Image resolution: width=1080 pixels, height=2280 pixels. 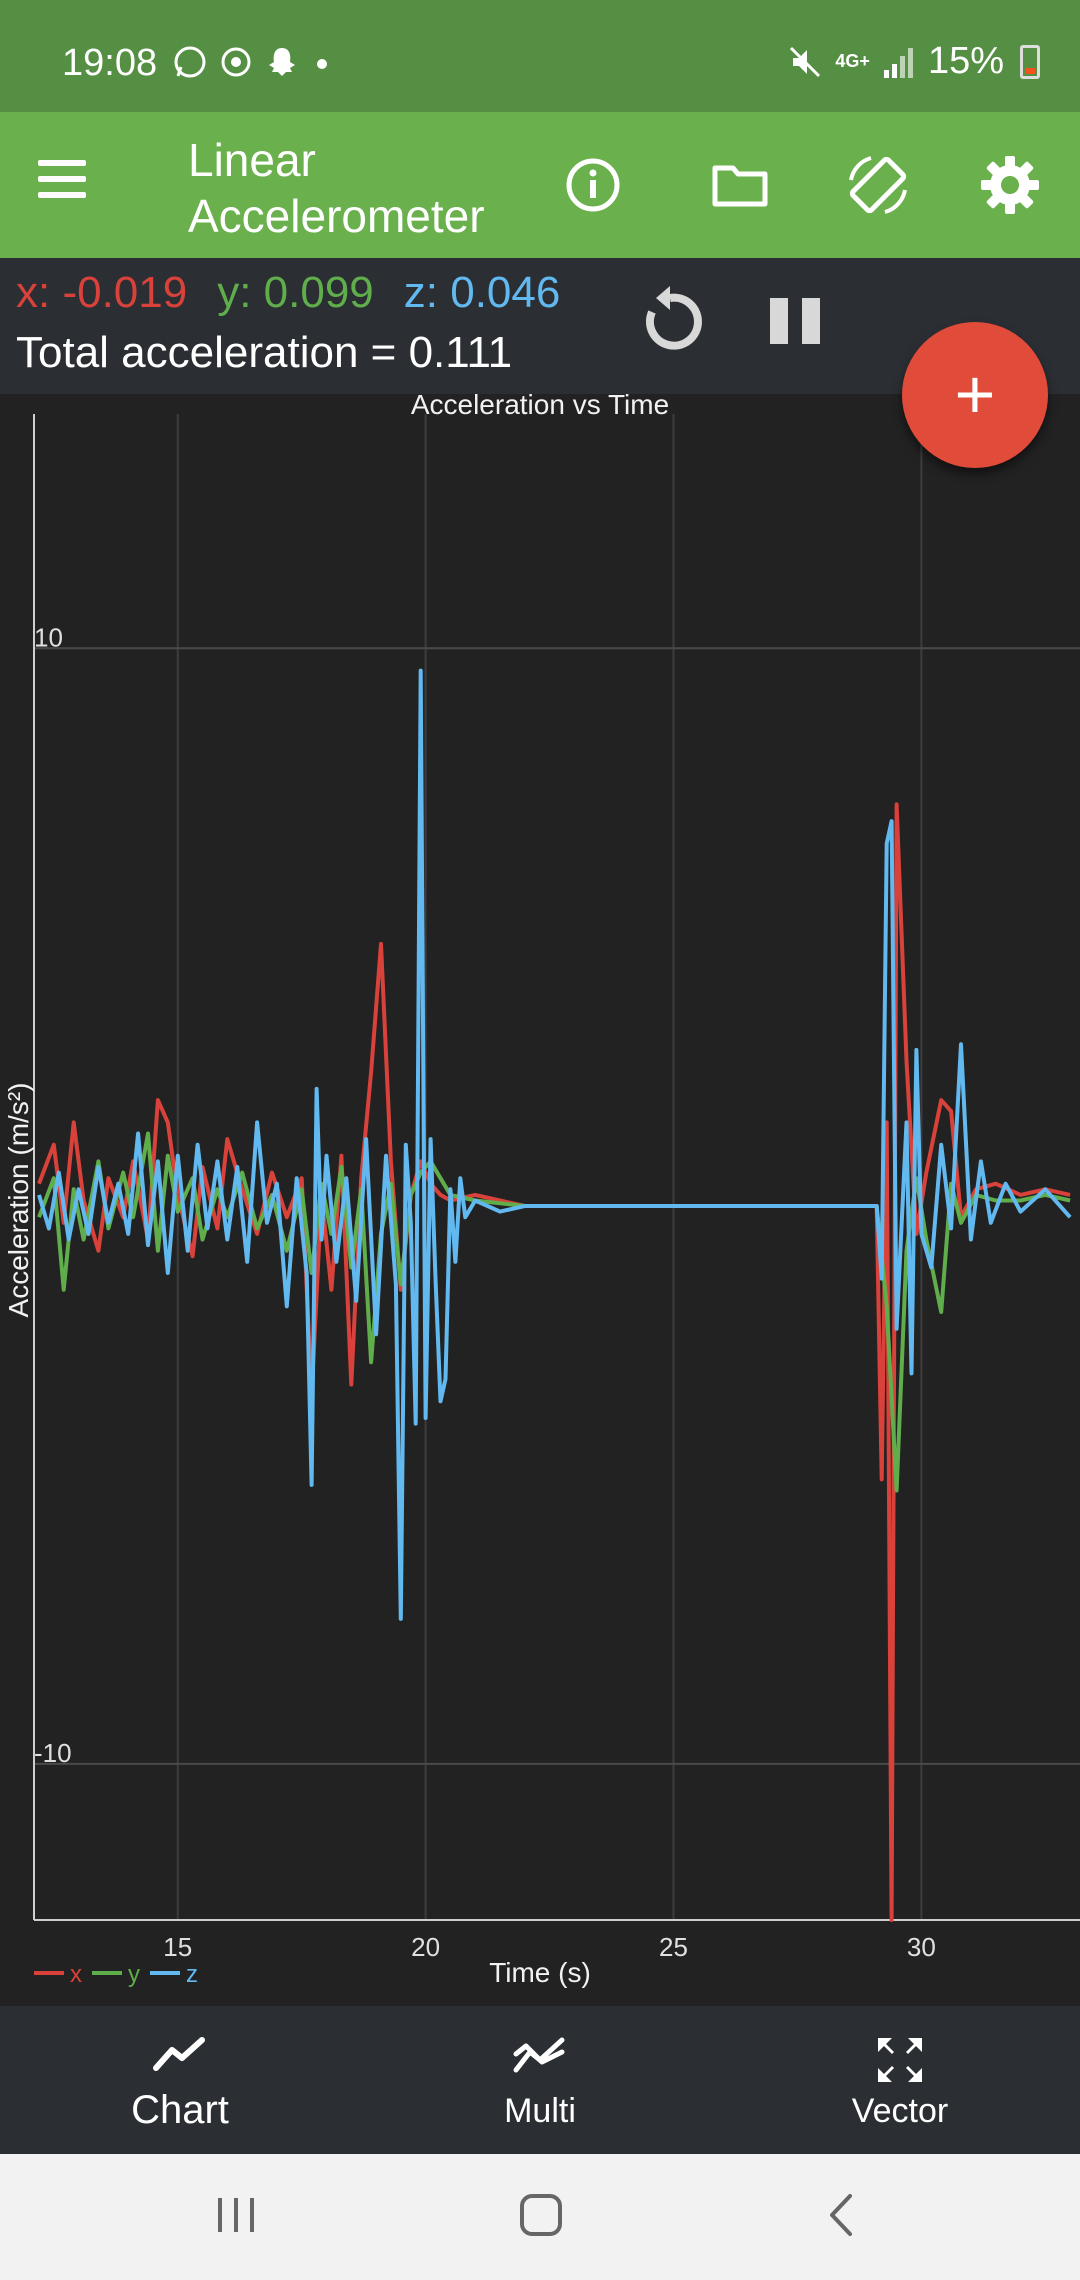 What do you see at coordinates (900, 2060) in the screenshot?
I see `expand-arrows-icon` at bounding box center [900, 2060].